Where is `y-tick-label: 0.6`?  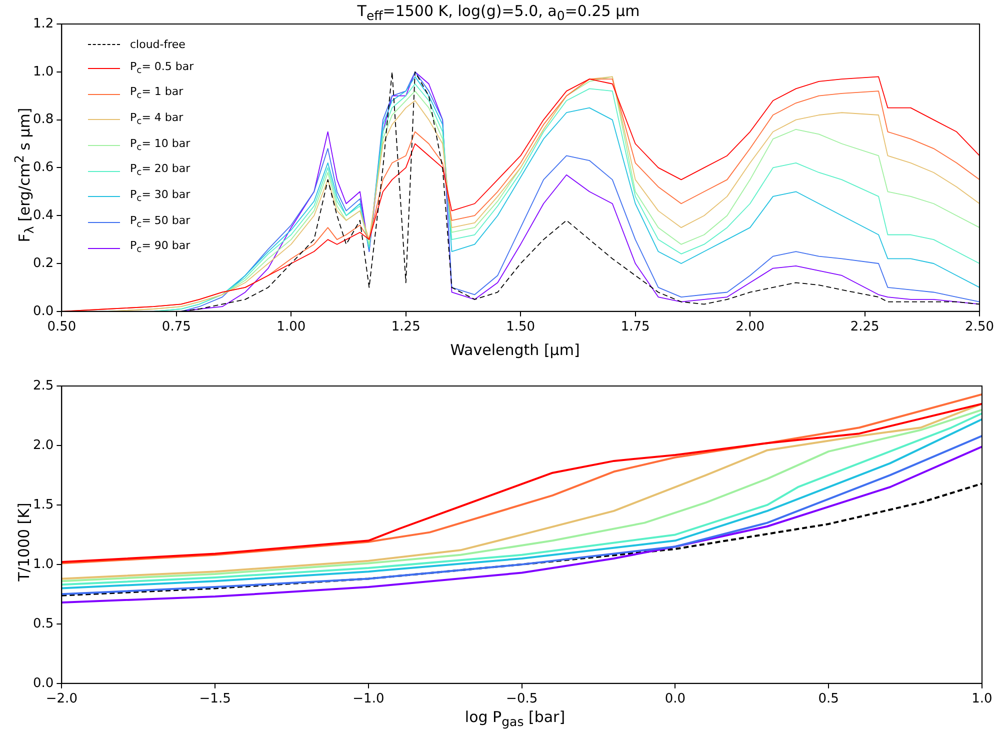 y-tick-label: 0.6 is located at coordinates (43, 168).